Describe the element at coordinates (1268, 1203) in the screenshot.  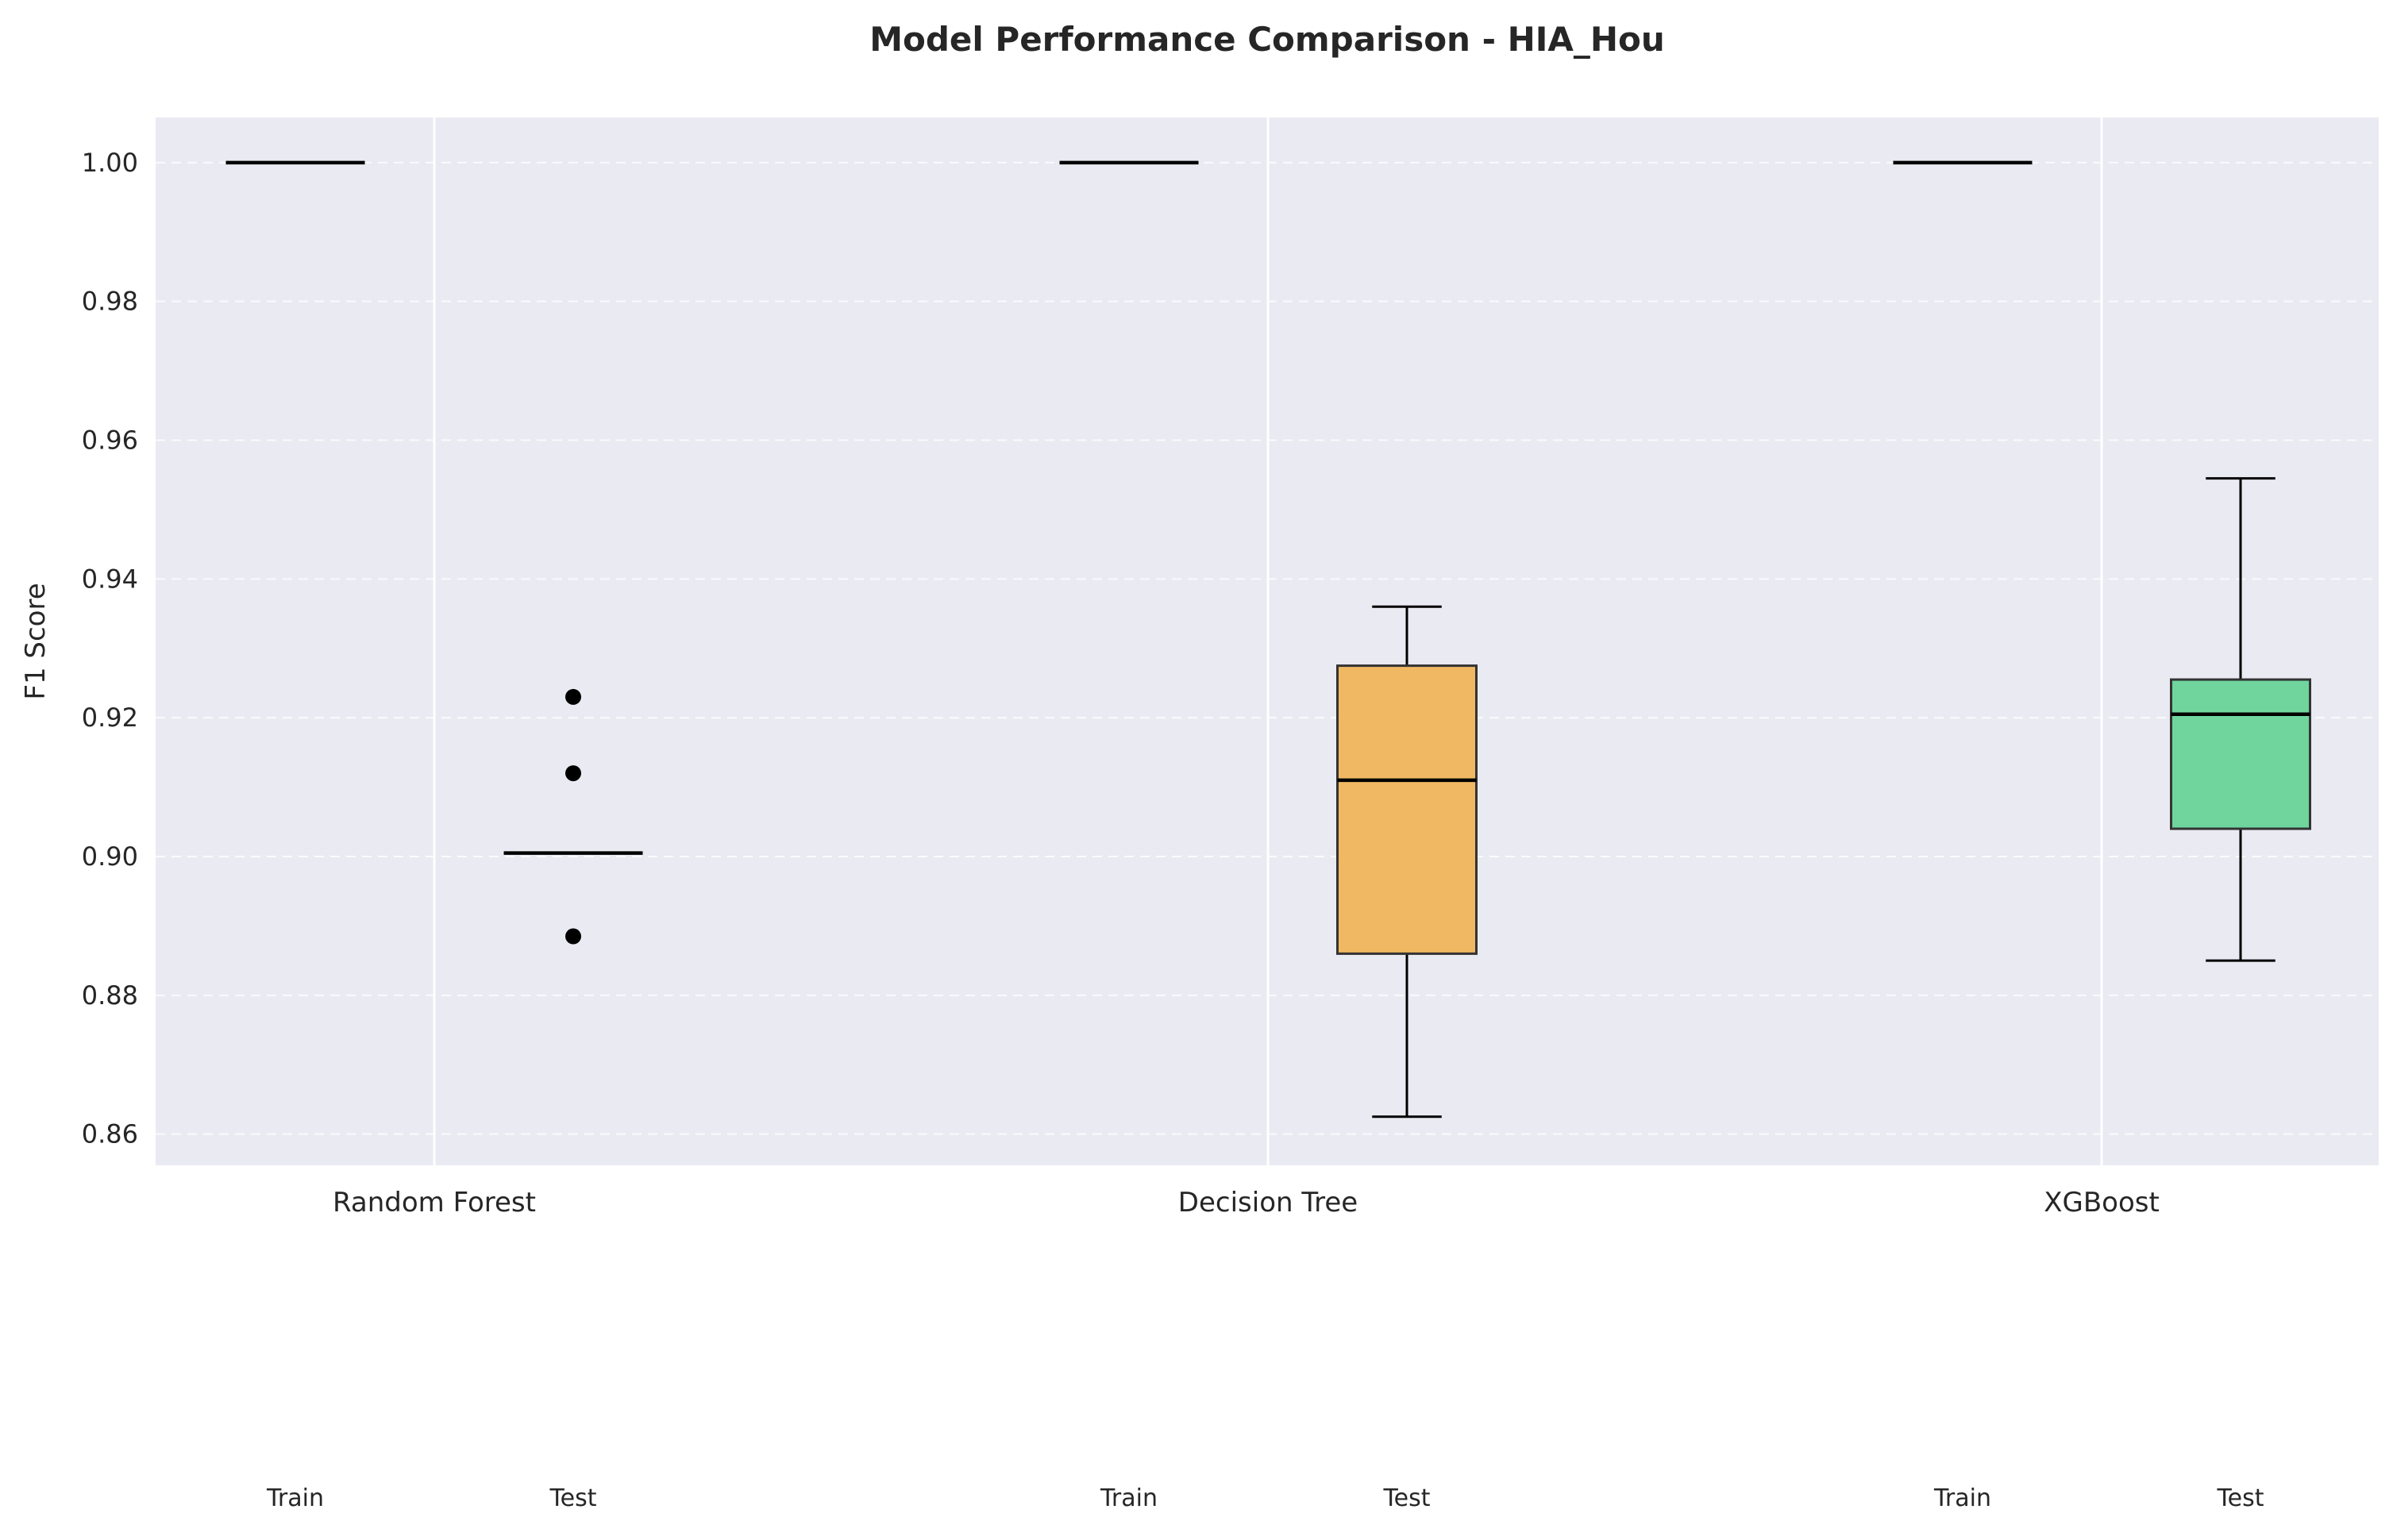
I see `category-label: Decision Tree` at that location.